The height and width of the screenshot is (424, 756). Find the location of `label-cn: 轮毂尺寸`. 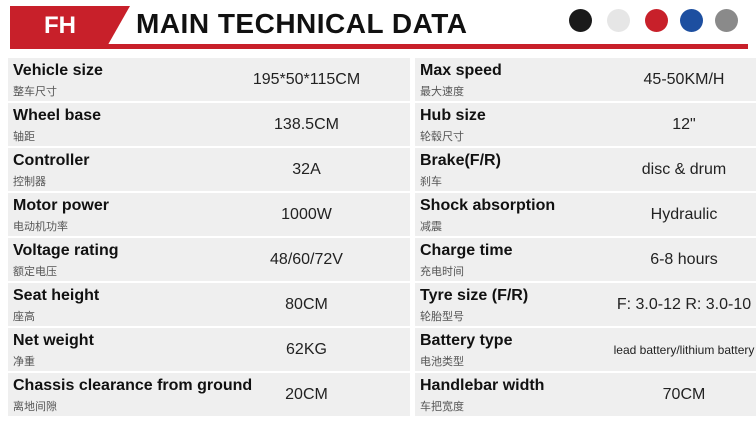

label-cn: 轮毂尺寸 is located at coordinates (442, 137).